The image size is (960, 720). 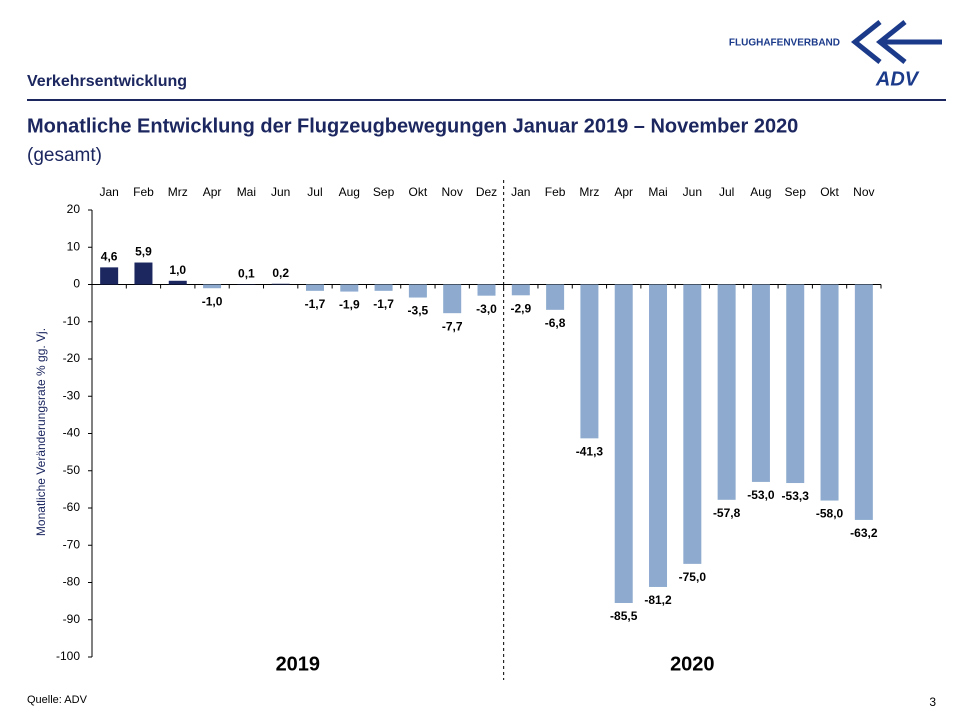 I want to click on y-tick-label: -20, so click(x=72, y=358).